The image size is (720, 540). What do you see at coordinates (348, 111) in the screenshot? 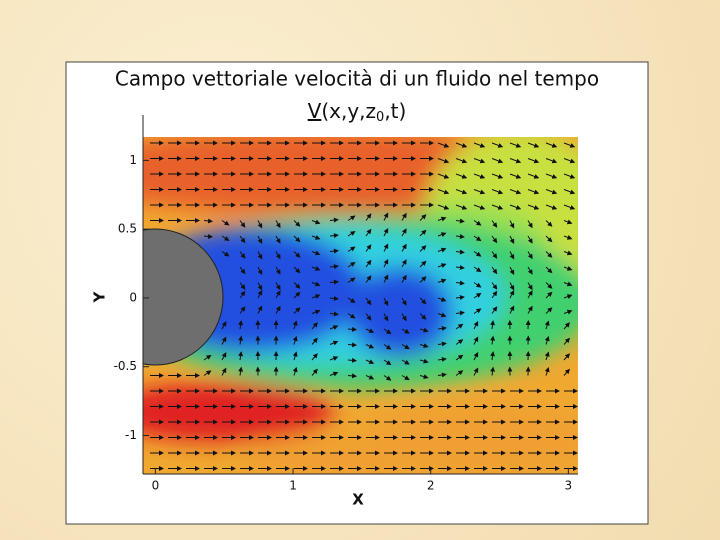
I see `subtitle-args: (x,y,z` at bounding box center [348, 111].